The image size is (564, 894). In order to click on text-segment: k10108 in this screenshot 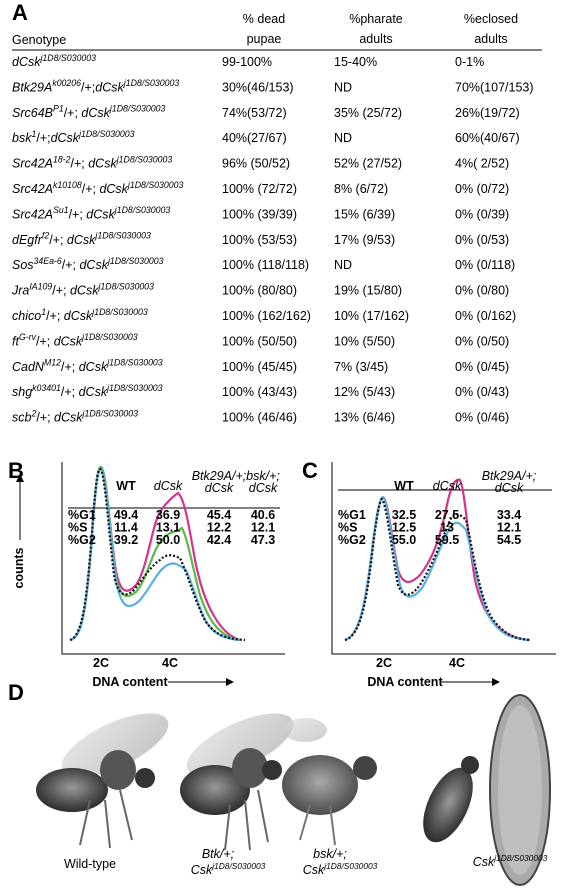, I will do `click(67, 185)`.